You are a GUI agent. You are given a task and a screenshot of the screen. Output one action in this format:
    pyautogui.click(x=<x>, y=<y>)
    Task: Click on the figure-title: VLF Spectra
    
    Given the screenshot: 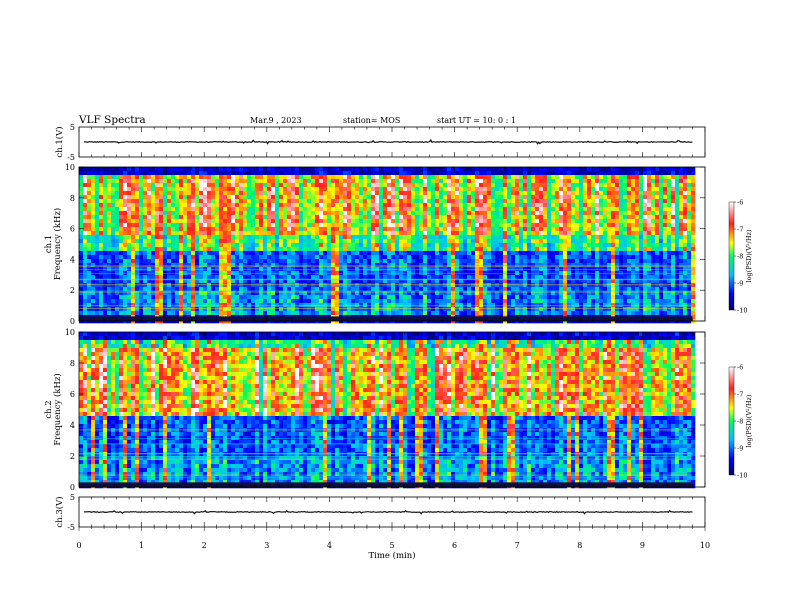 What is the action you would take?
    pyautogui.click(x=112, y=120)
    